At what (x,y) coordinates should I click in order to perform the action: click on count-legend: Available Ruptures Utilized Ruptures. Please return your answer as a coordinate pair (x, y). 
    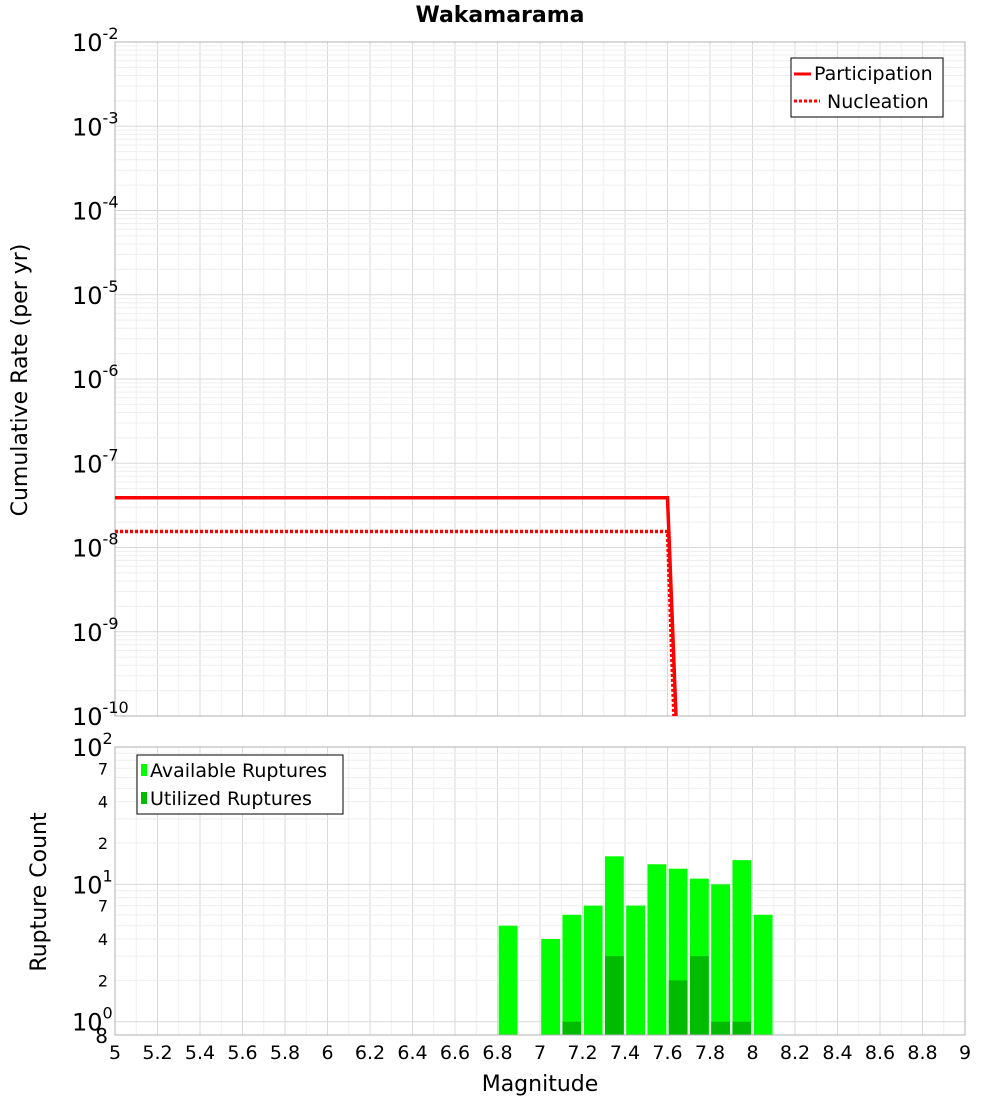
    Looking at the image, I should click on (240, 784).